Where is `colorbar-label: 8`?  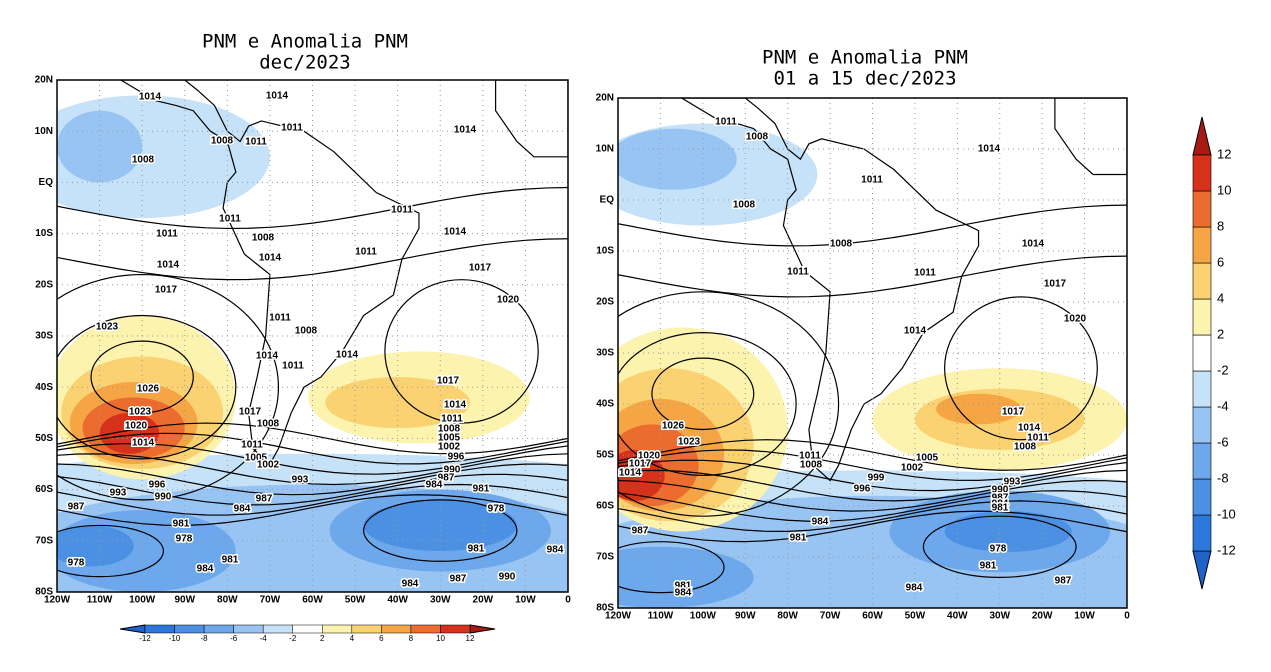
colorbar-label: 8 is located at coordinates (1220, 225).